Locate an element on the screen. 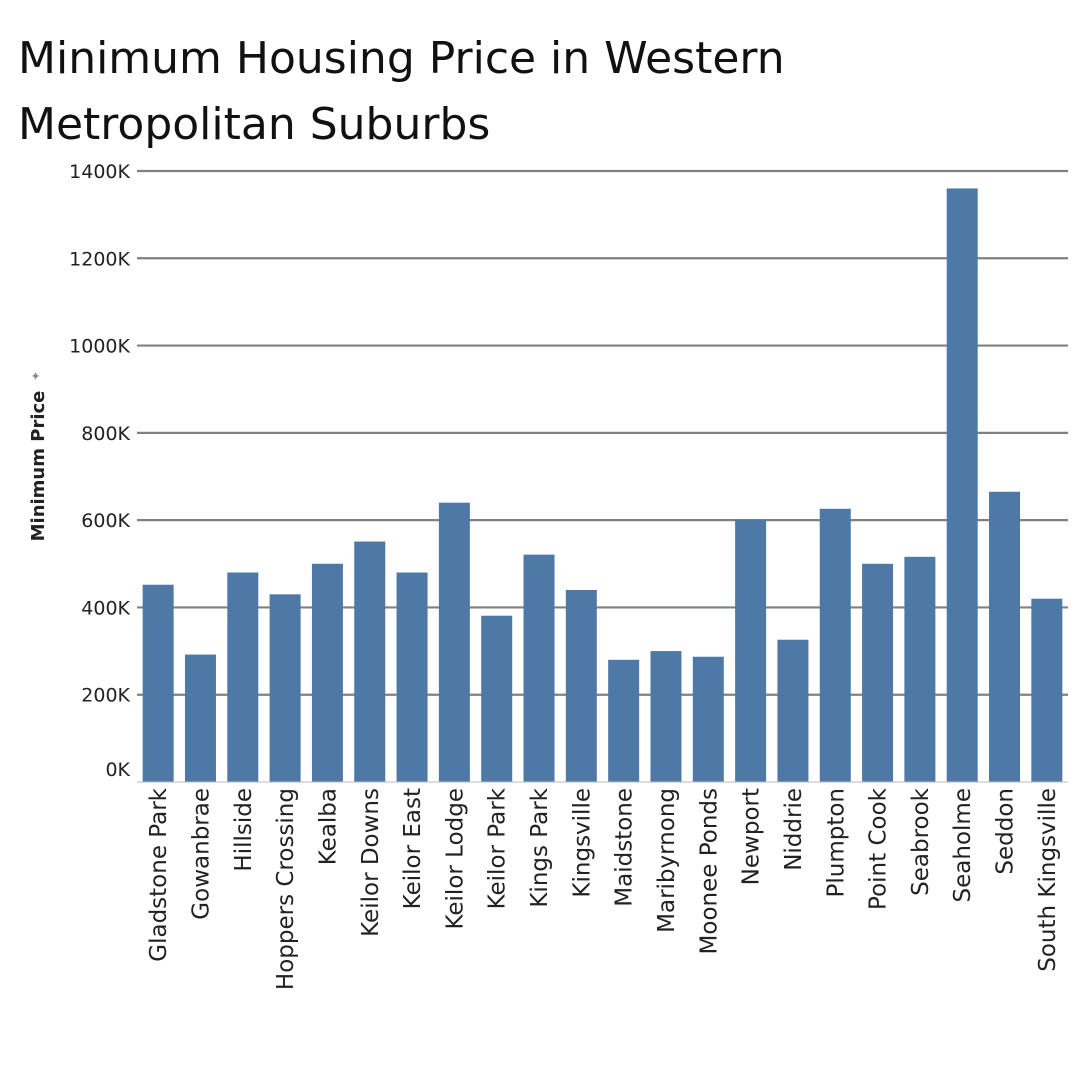 The image size is (1080, 1080). y-tick-label: 1400K is located at coordinates (99, 172).